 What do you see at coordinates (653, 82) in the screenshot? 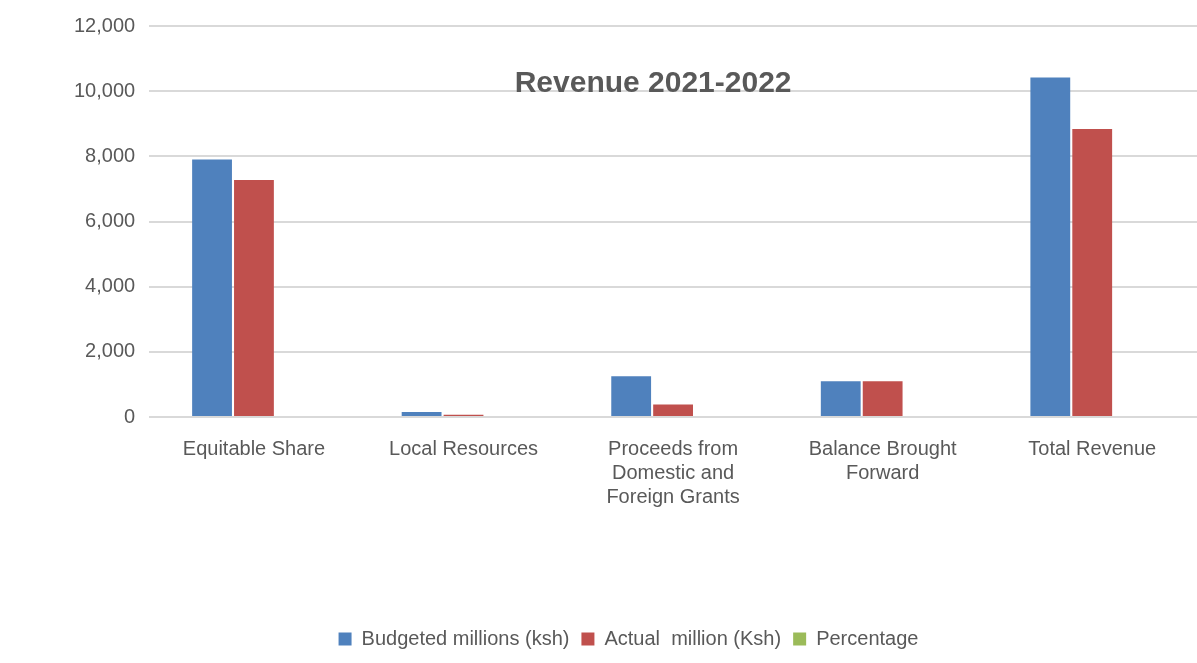
I see `text: Revenue 2021-2022` at bounding box center [653, 82].